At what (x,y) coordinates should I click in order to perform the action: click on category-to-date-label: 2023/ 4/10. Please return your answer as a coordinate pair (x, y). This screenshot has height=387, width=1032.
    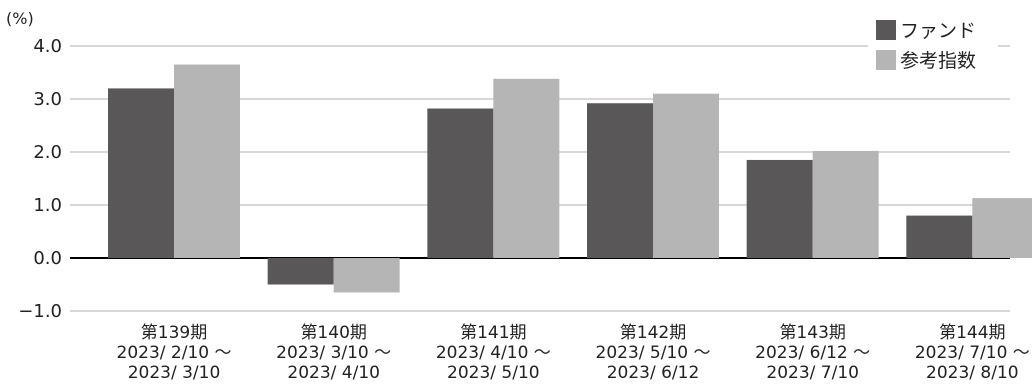
    Looking at the image, I should click on (333, 373).